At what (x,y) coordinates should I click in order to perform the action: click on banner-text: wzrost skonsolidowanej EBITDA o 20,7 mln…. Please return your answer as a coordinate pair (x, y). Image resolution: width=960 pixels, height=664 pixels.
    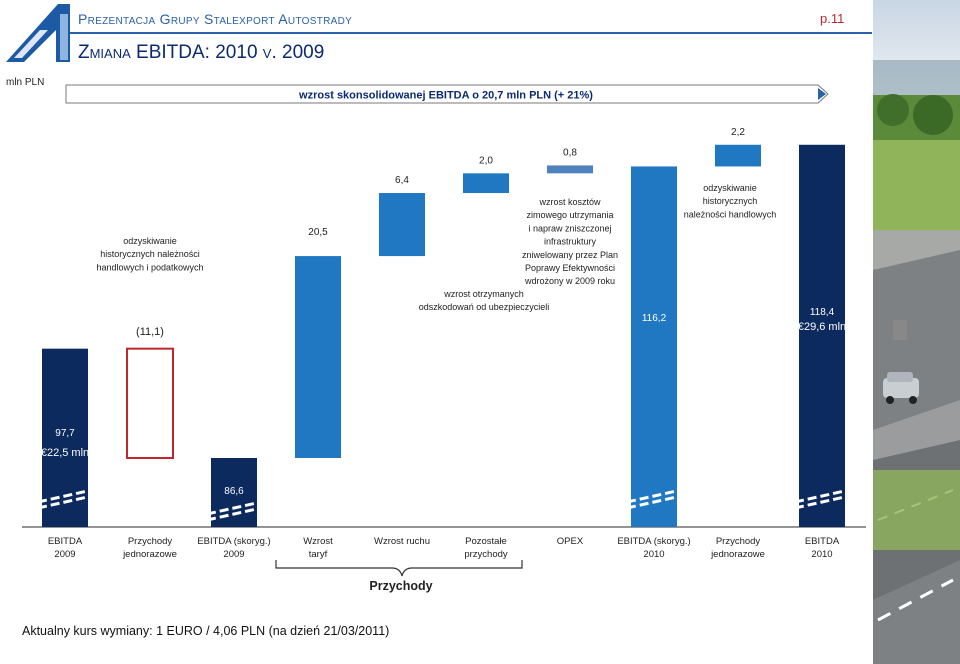
    Looking at the image, I should click on (445, 96).